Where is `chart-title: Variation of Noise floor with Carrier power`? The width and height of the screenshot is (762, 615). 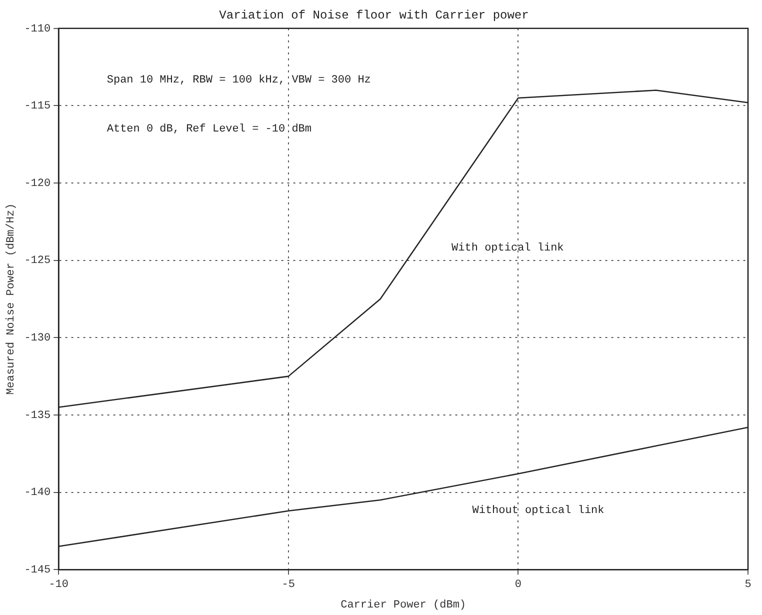 chart-title: Variation of Noise floor with Carrier power is located at coordinates (374, 15).